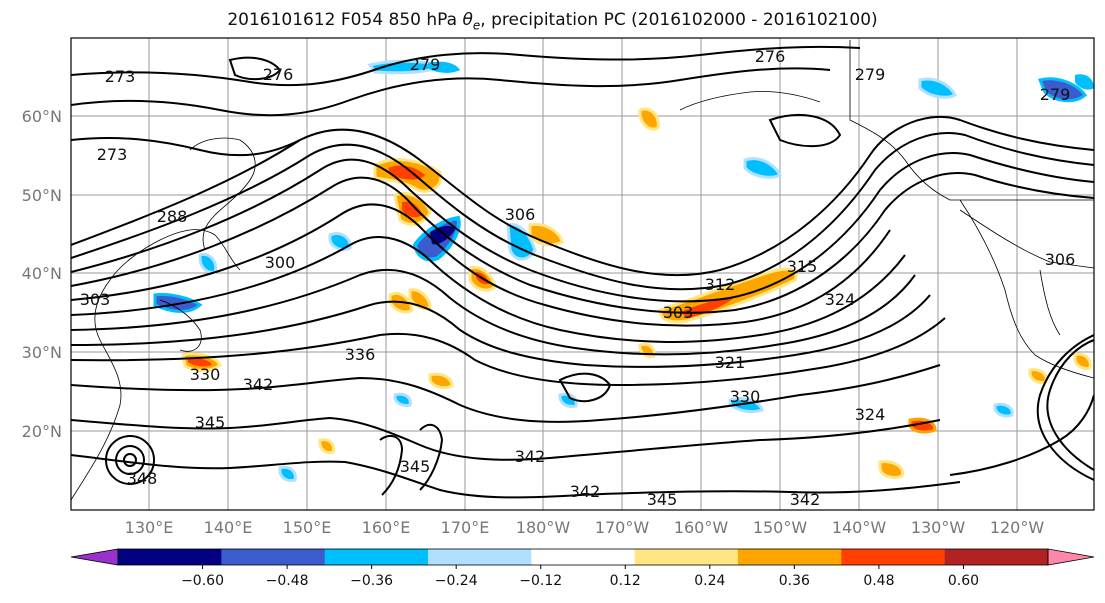  What do you see at coordinates (360, 354) in the screenshot?
I see `contour-label: 336` at bounding box center [360, 354].